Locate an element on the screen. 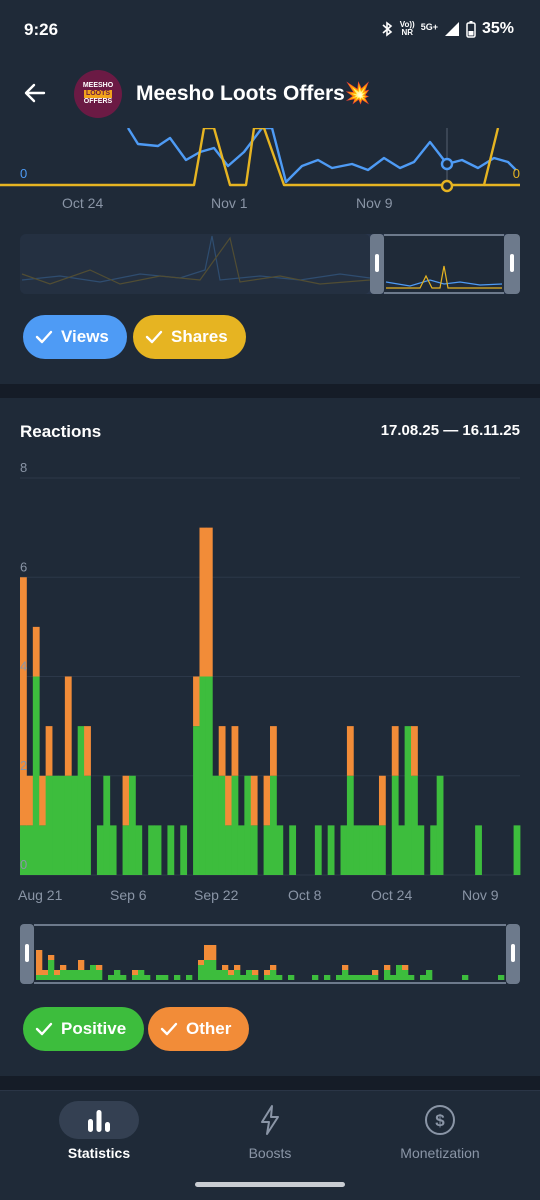  views-point-marker is located at coordinates (447, 164).